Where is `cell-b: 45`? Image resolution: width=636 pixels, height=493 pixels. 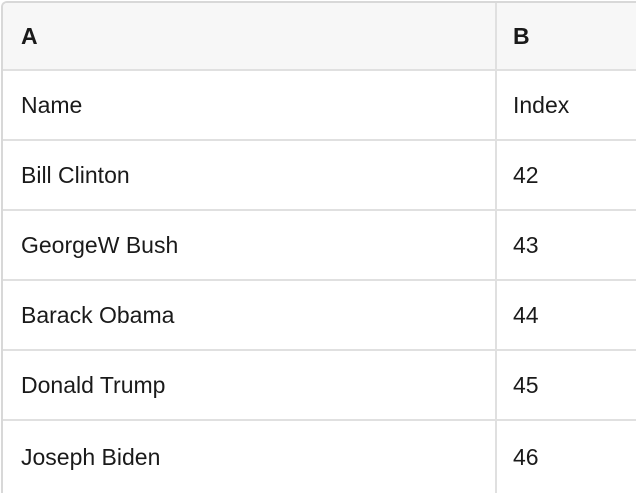
cell-b: 45 is located at coordinates (565, 385).